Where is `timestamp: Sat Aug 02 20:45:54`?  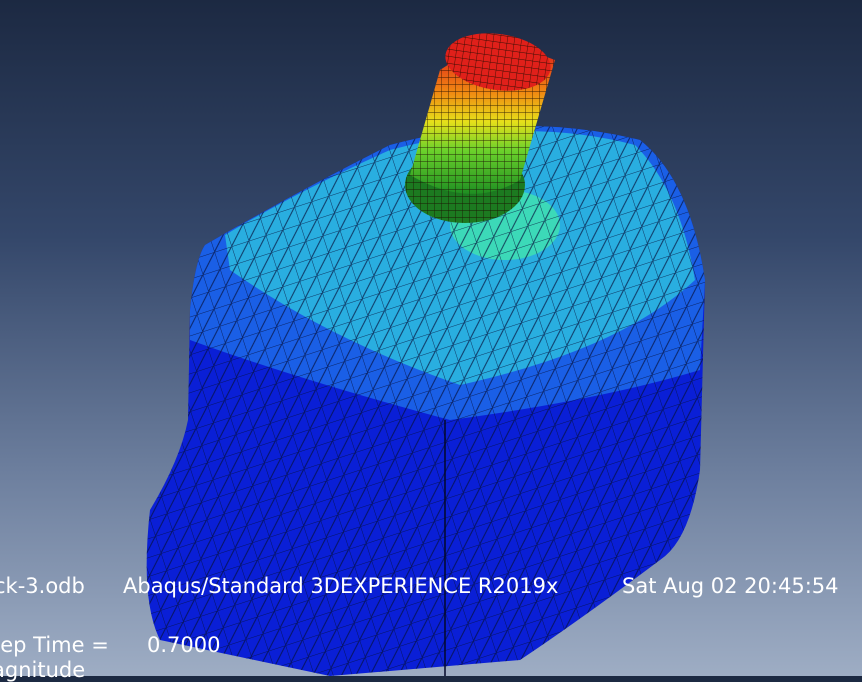
timestamp: Sat Aug 02 20:45:54 is located at coordinates (730, 586).